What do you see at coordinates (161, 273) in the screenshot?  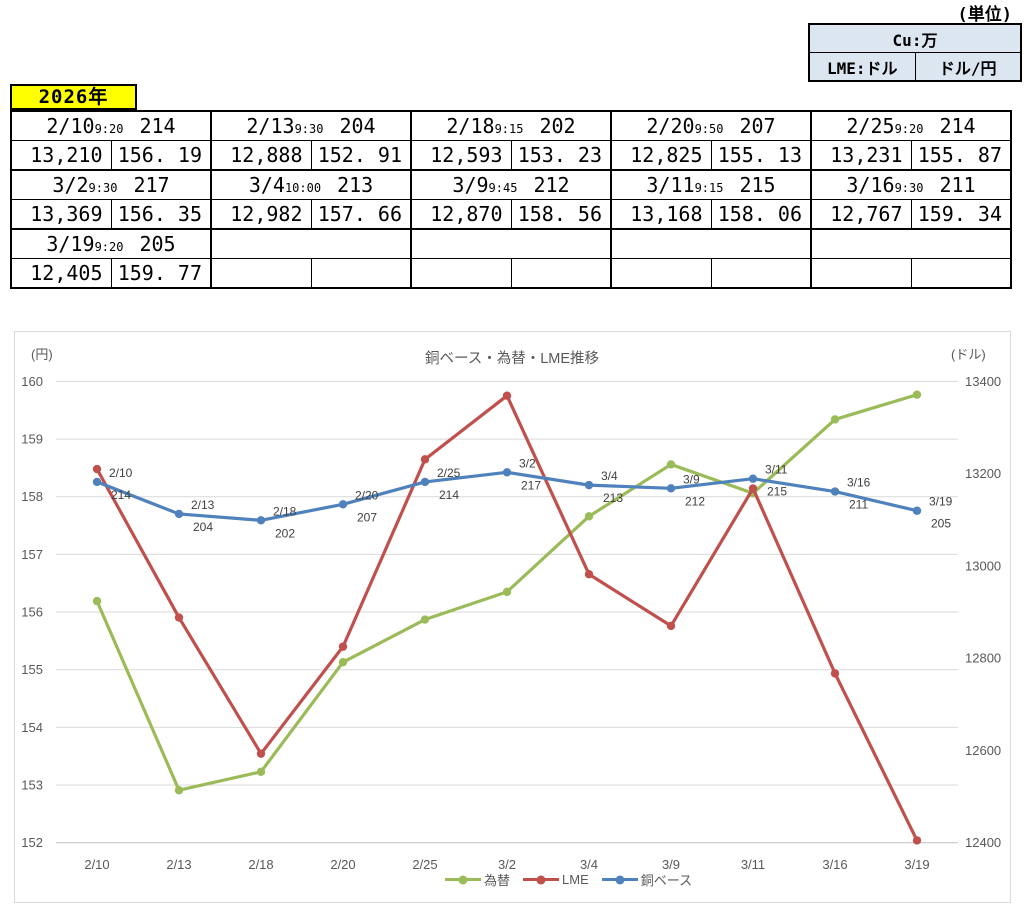 I see `fx-value-cell: 159. 77` at bounding box center [161, 273].